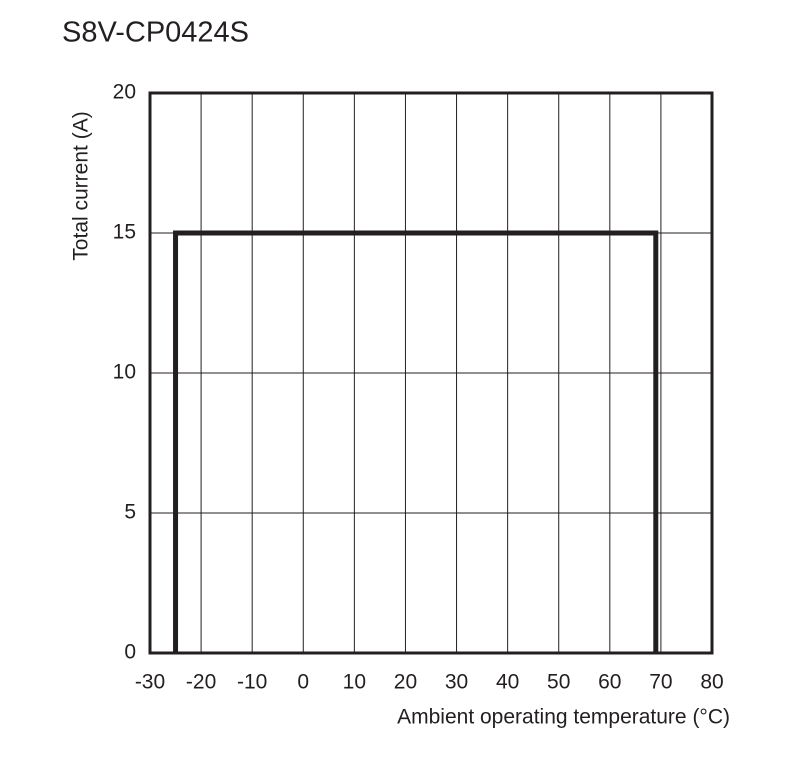 Image resolution: width=792 pixels, height=757 pixels. What do you see at coordinates (201, 682) in the screenshot?
I see `x-tick-label: -20` at bounding box center [201, 682].